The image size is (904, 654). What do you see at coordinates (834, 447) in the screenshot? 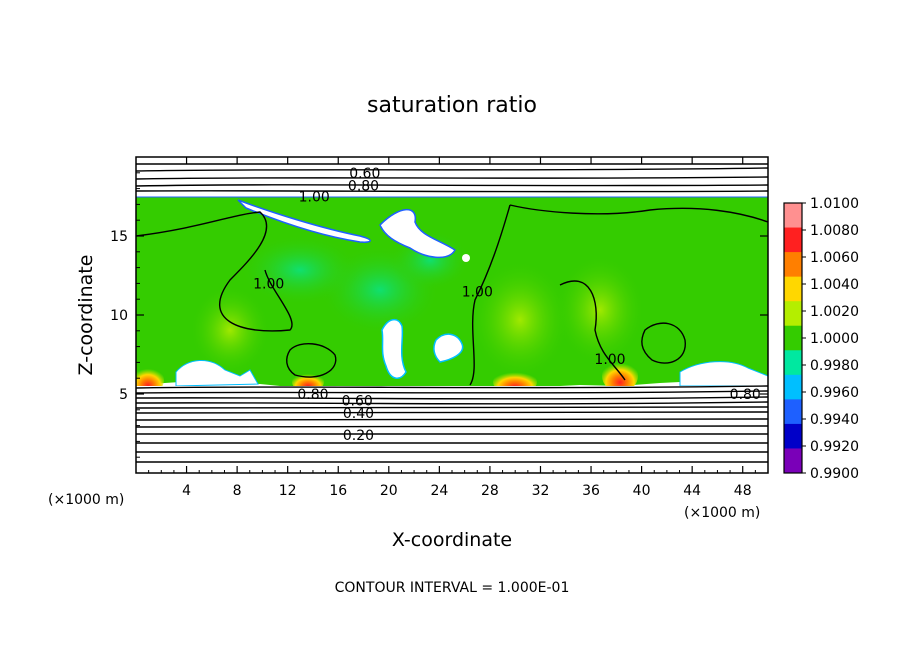
I see `colorbar-label: 0.9920` at bounding box center [834, 447].